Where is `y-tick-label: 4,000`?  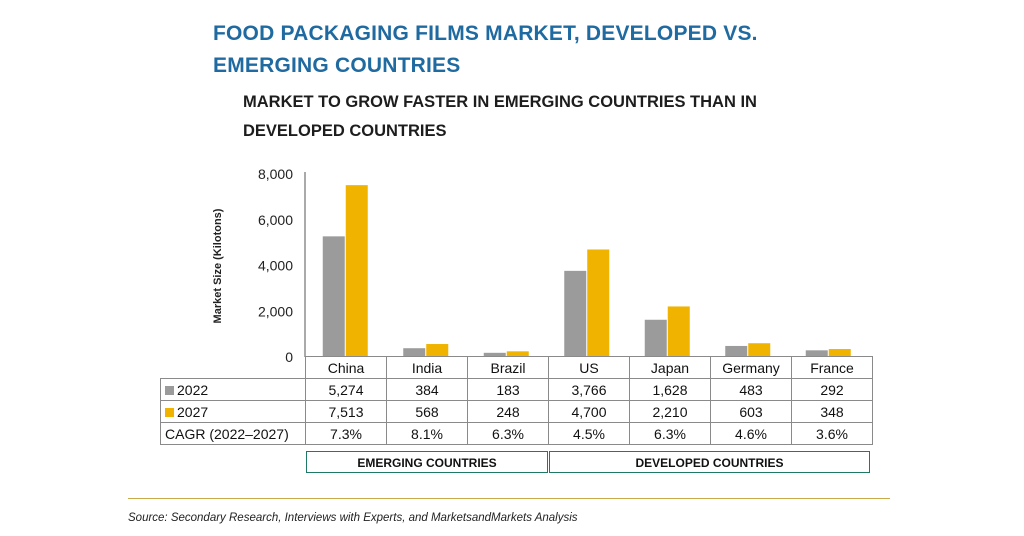
y-tick-label: 4,000 is located at coordinates (275, 266).